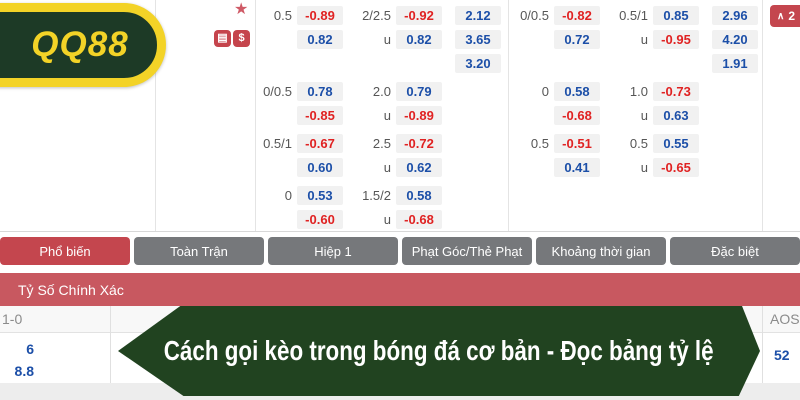 This screenshot has width=800, height=400. I want to click on section-header-title: Tỷ Số Chính Xác, so click(71, 289).